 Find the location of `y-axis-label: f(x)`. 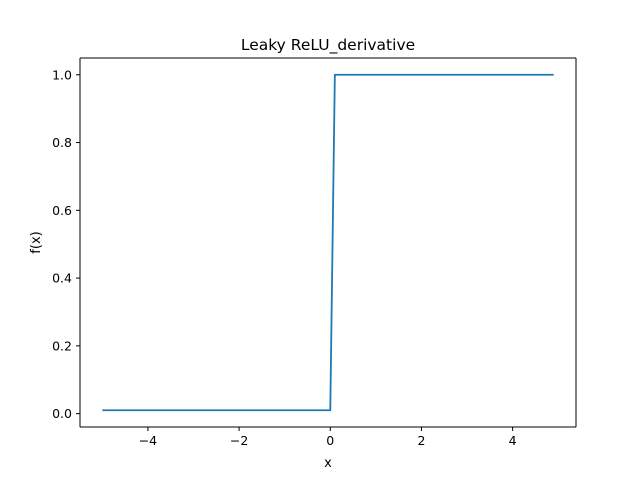

y-axis-label: f(x) is located at coordinates (36, 242).